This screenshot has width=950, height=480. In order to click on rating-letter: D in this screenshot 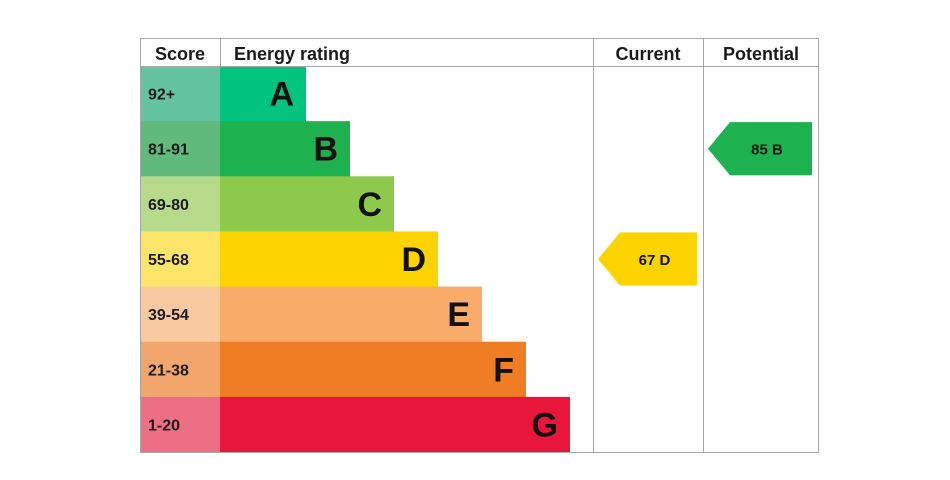, I will do `click(413, 260)`.